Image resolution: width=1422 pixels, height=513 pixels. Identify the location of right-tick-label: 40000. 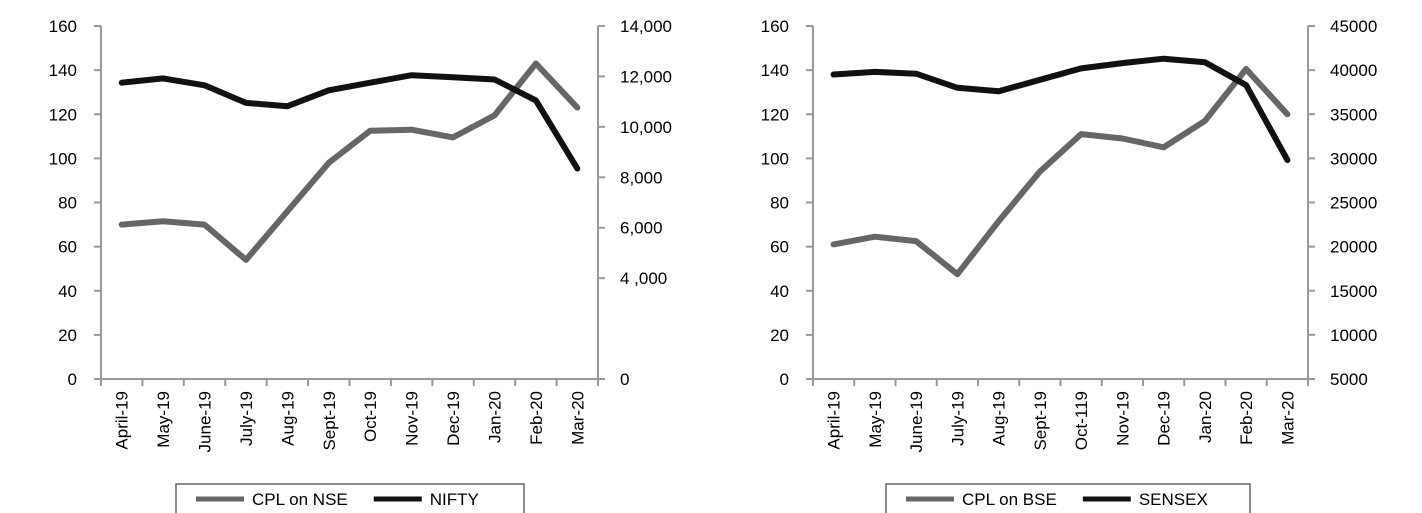
(1353, 70).